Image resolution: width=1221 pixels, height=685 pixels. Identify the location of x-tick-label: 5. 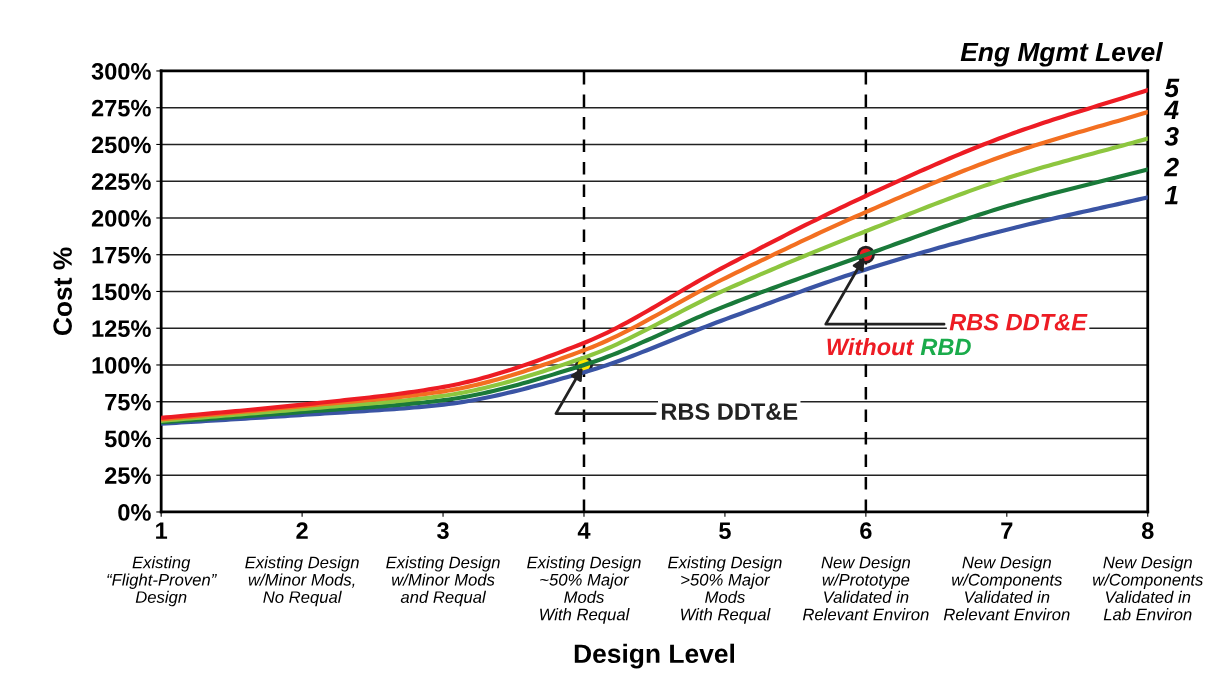
(725, 531).